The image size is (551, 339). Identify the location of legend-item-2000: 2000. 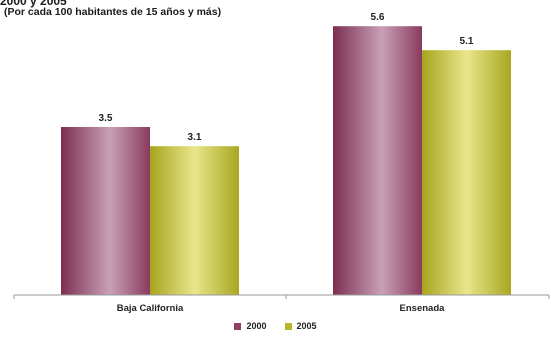
(250, 326).